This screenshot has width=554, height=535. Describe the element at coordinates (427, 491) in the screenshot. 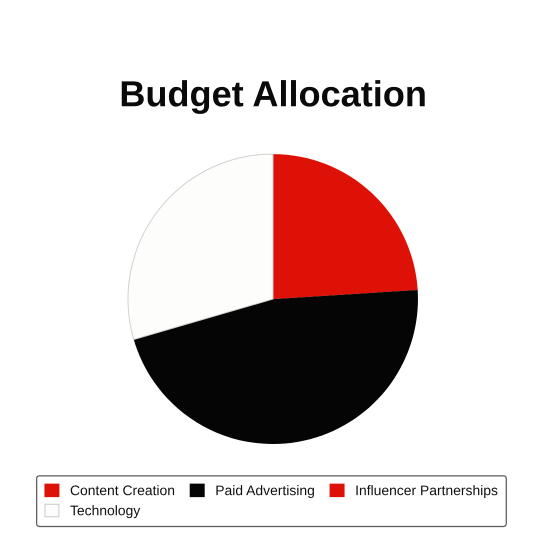

I see `legend-label: Influencer Partnerships` at that location.